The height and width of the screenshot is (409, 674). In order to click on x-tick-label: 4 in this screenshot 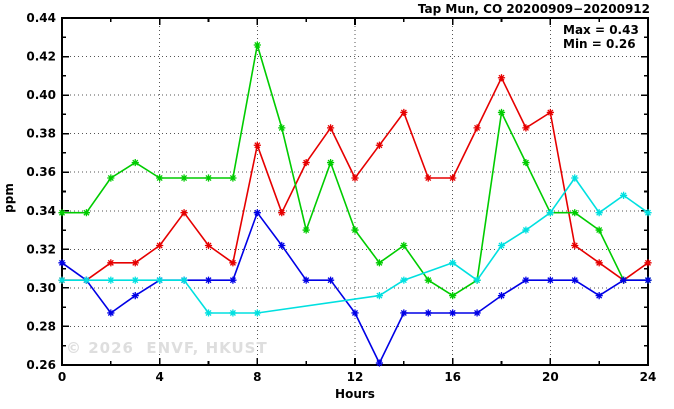, I will do `click(159, 377)`.